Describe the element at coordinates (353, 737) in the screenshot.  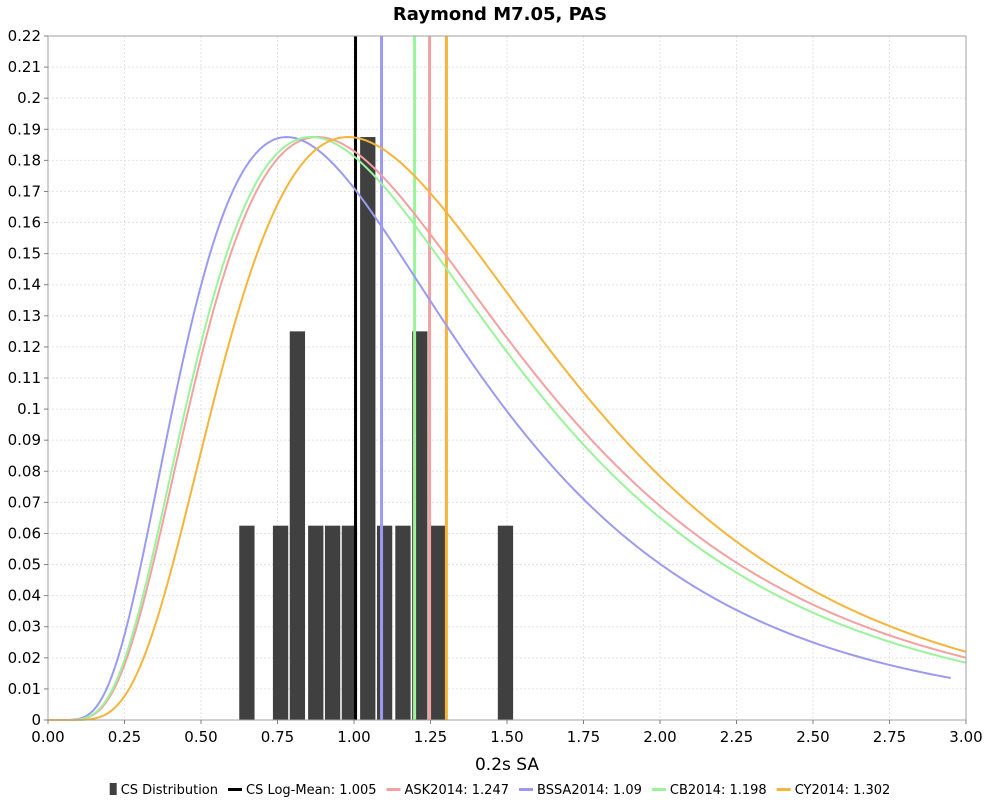
I see `x-tick-label: 1.00` at that location.